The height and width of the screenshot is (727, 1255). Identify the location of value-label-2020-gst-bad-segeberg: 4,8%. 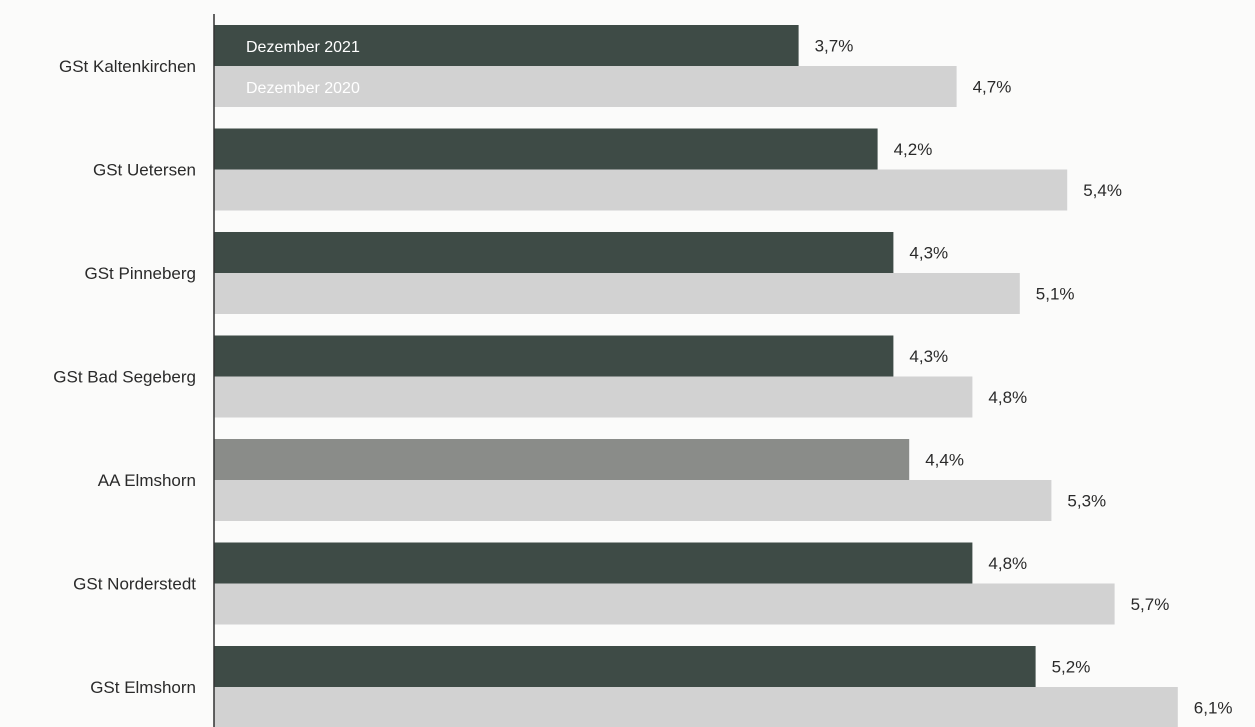
(1007, 397).